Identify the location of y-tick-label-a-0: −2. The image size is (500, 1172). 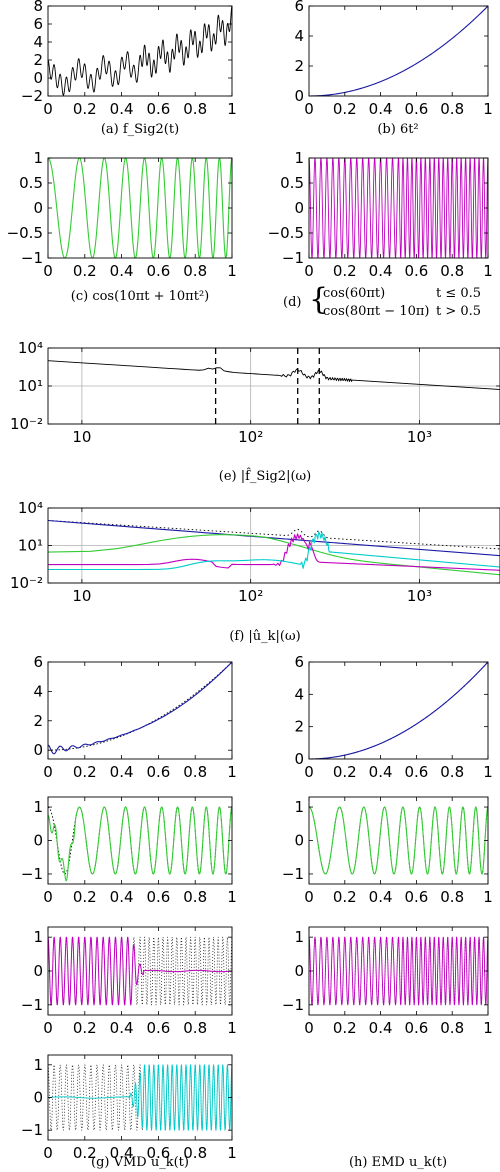
(32, 96).